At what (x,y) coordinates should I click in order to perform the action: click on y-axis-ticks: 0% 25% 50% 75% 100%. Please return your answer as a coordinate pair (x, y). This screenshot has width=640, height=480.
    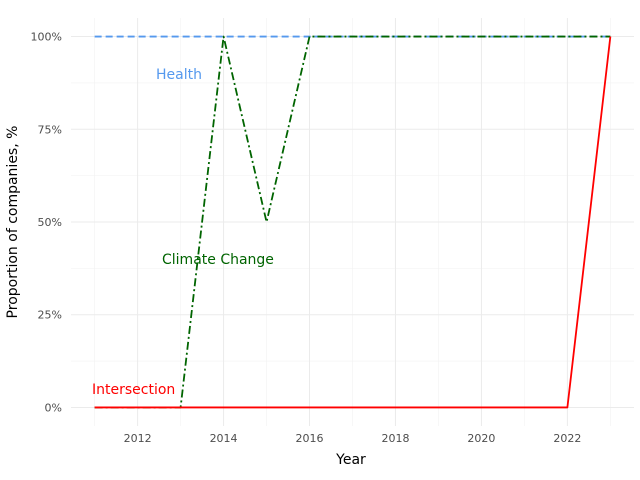
    Looking at the image, I should click on (46, 223).